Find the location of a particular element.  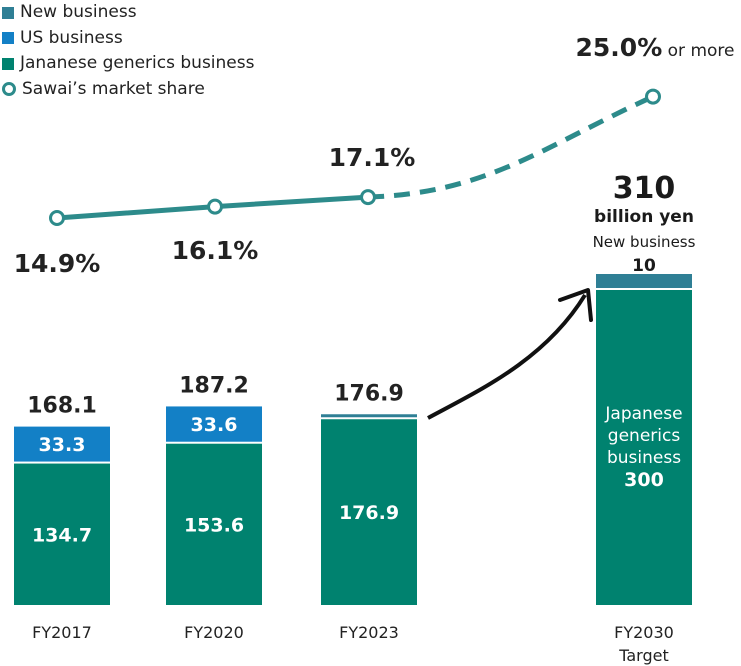

bar-label-new: 10 is located at coordinates (644, 266).